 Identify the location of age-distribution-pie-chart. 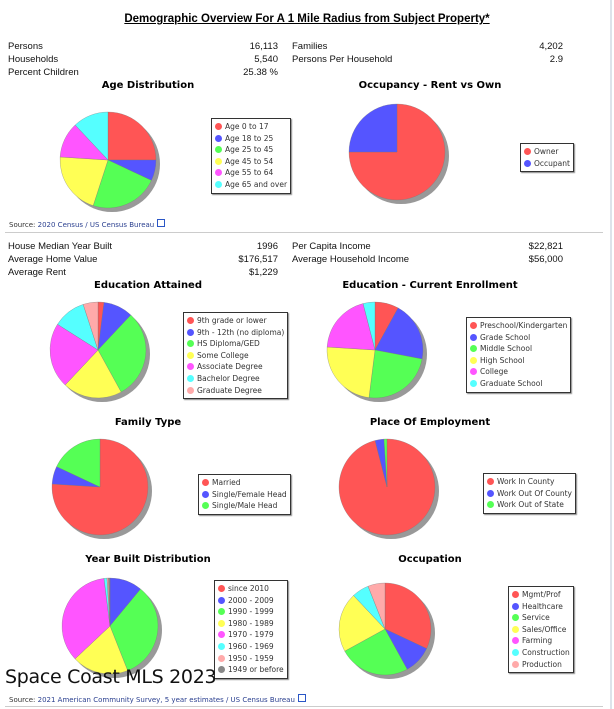
(109, 161).